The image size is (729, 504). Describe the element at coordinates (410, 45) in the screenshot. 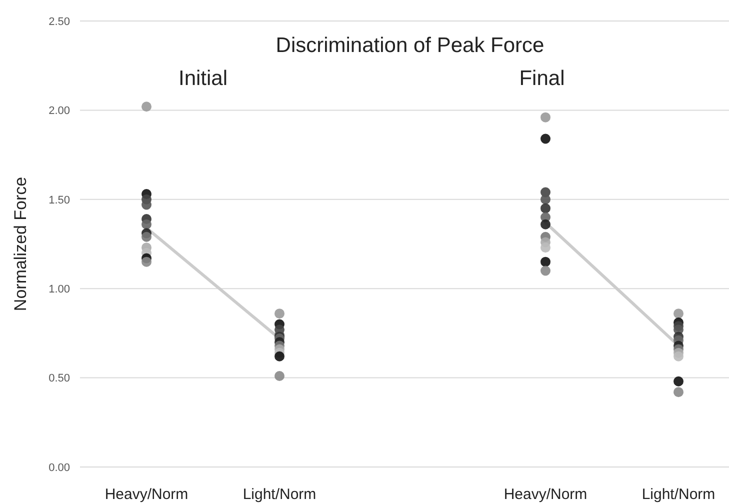

I see `text: Discrimination of Peak Force` at that location.